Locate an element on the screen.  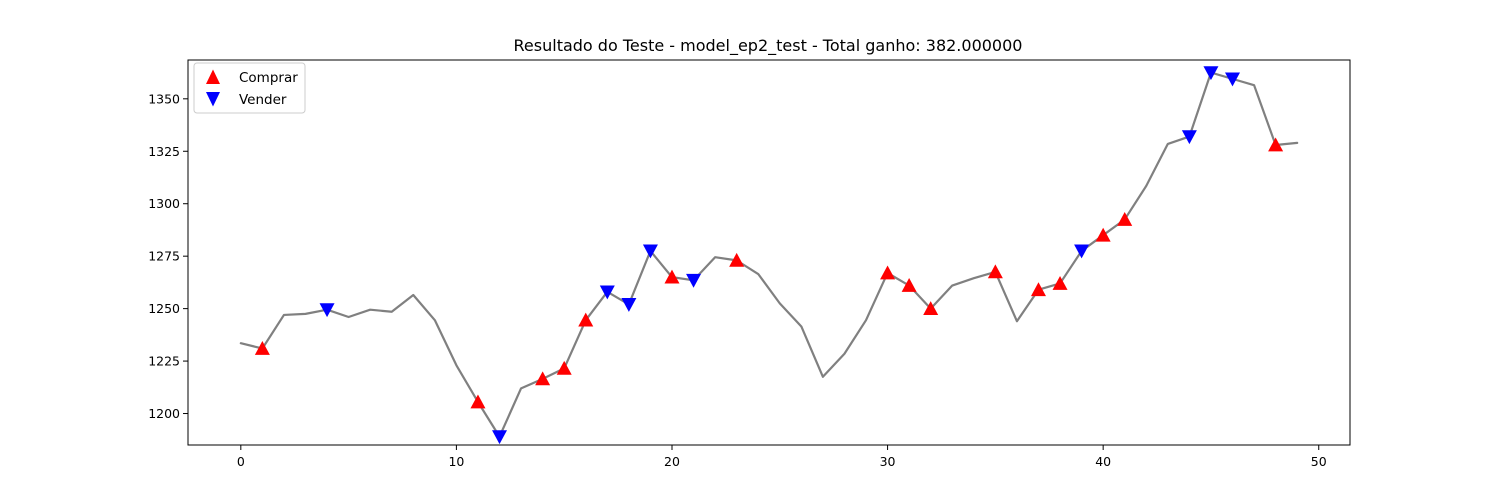
x-tick-label: 0 is located at coordinates (241, 461).